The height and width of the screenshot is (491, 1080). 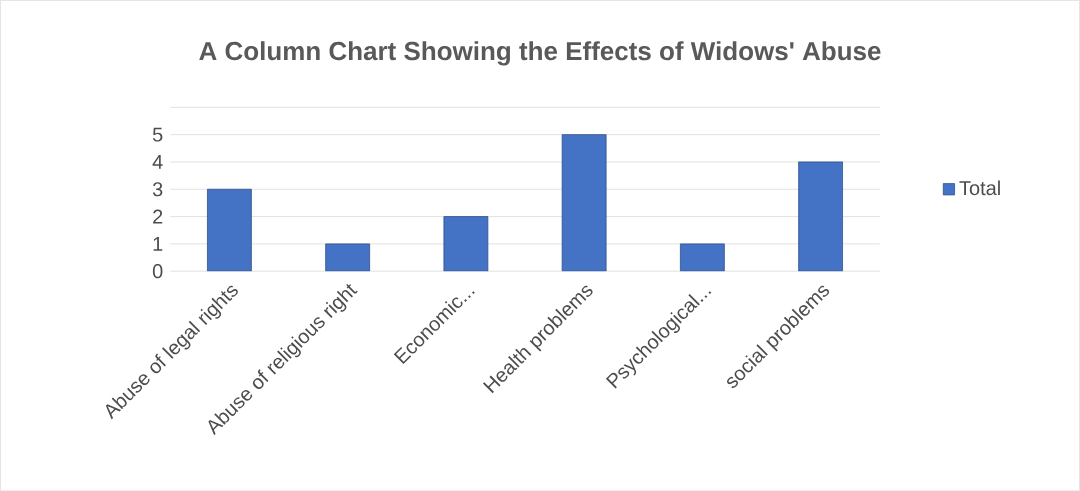 I want to click on y-tick-label: 1, so click(x=158, y=243).